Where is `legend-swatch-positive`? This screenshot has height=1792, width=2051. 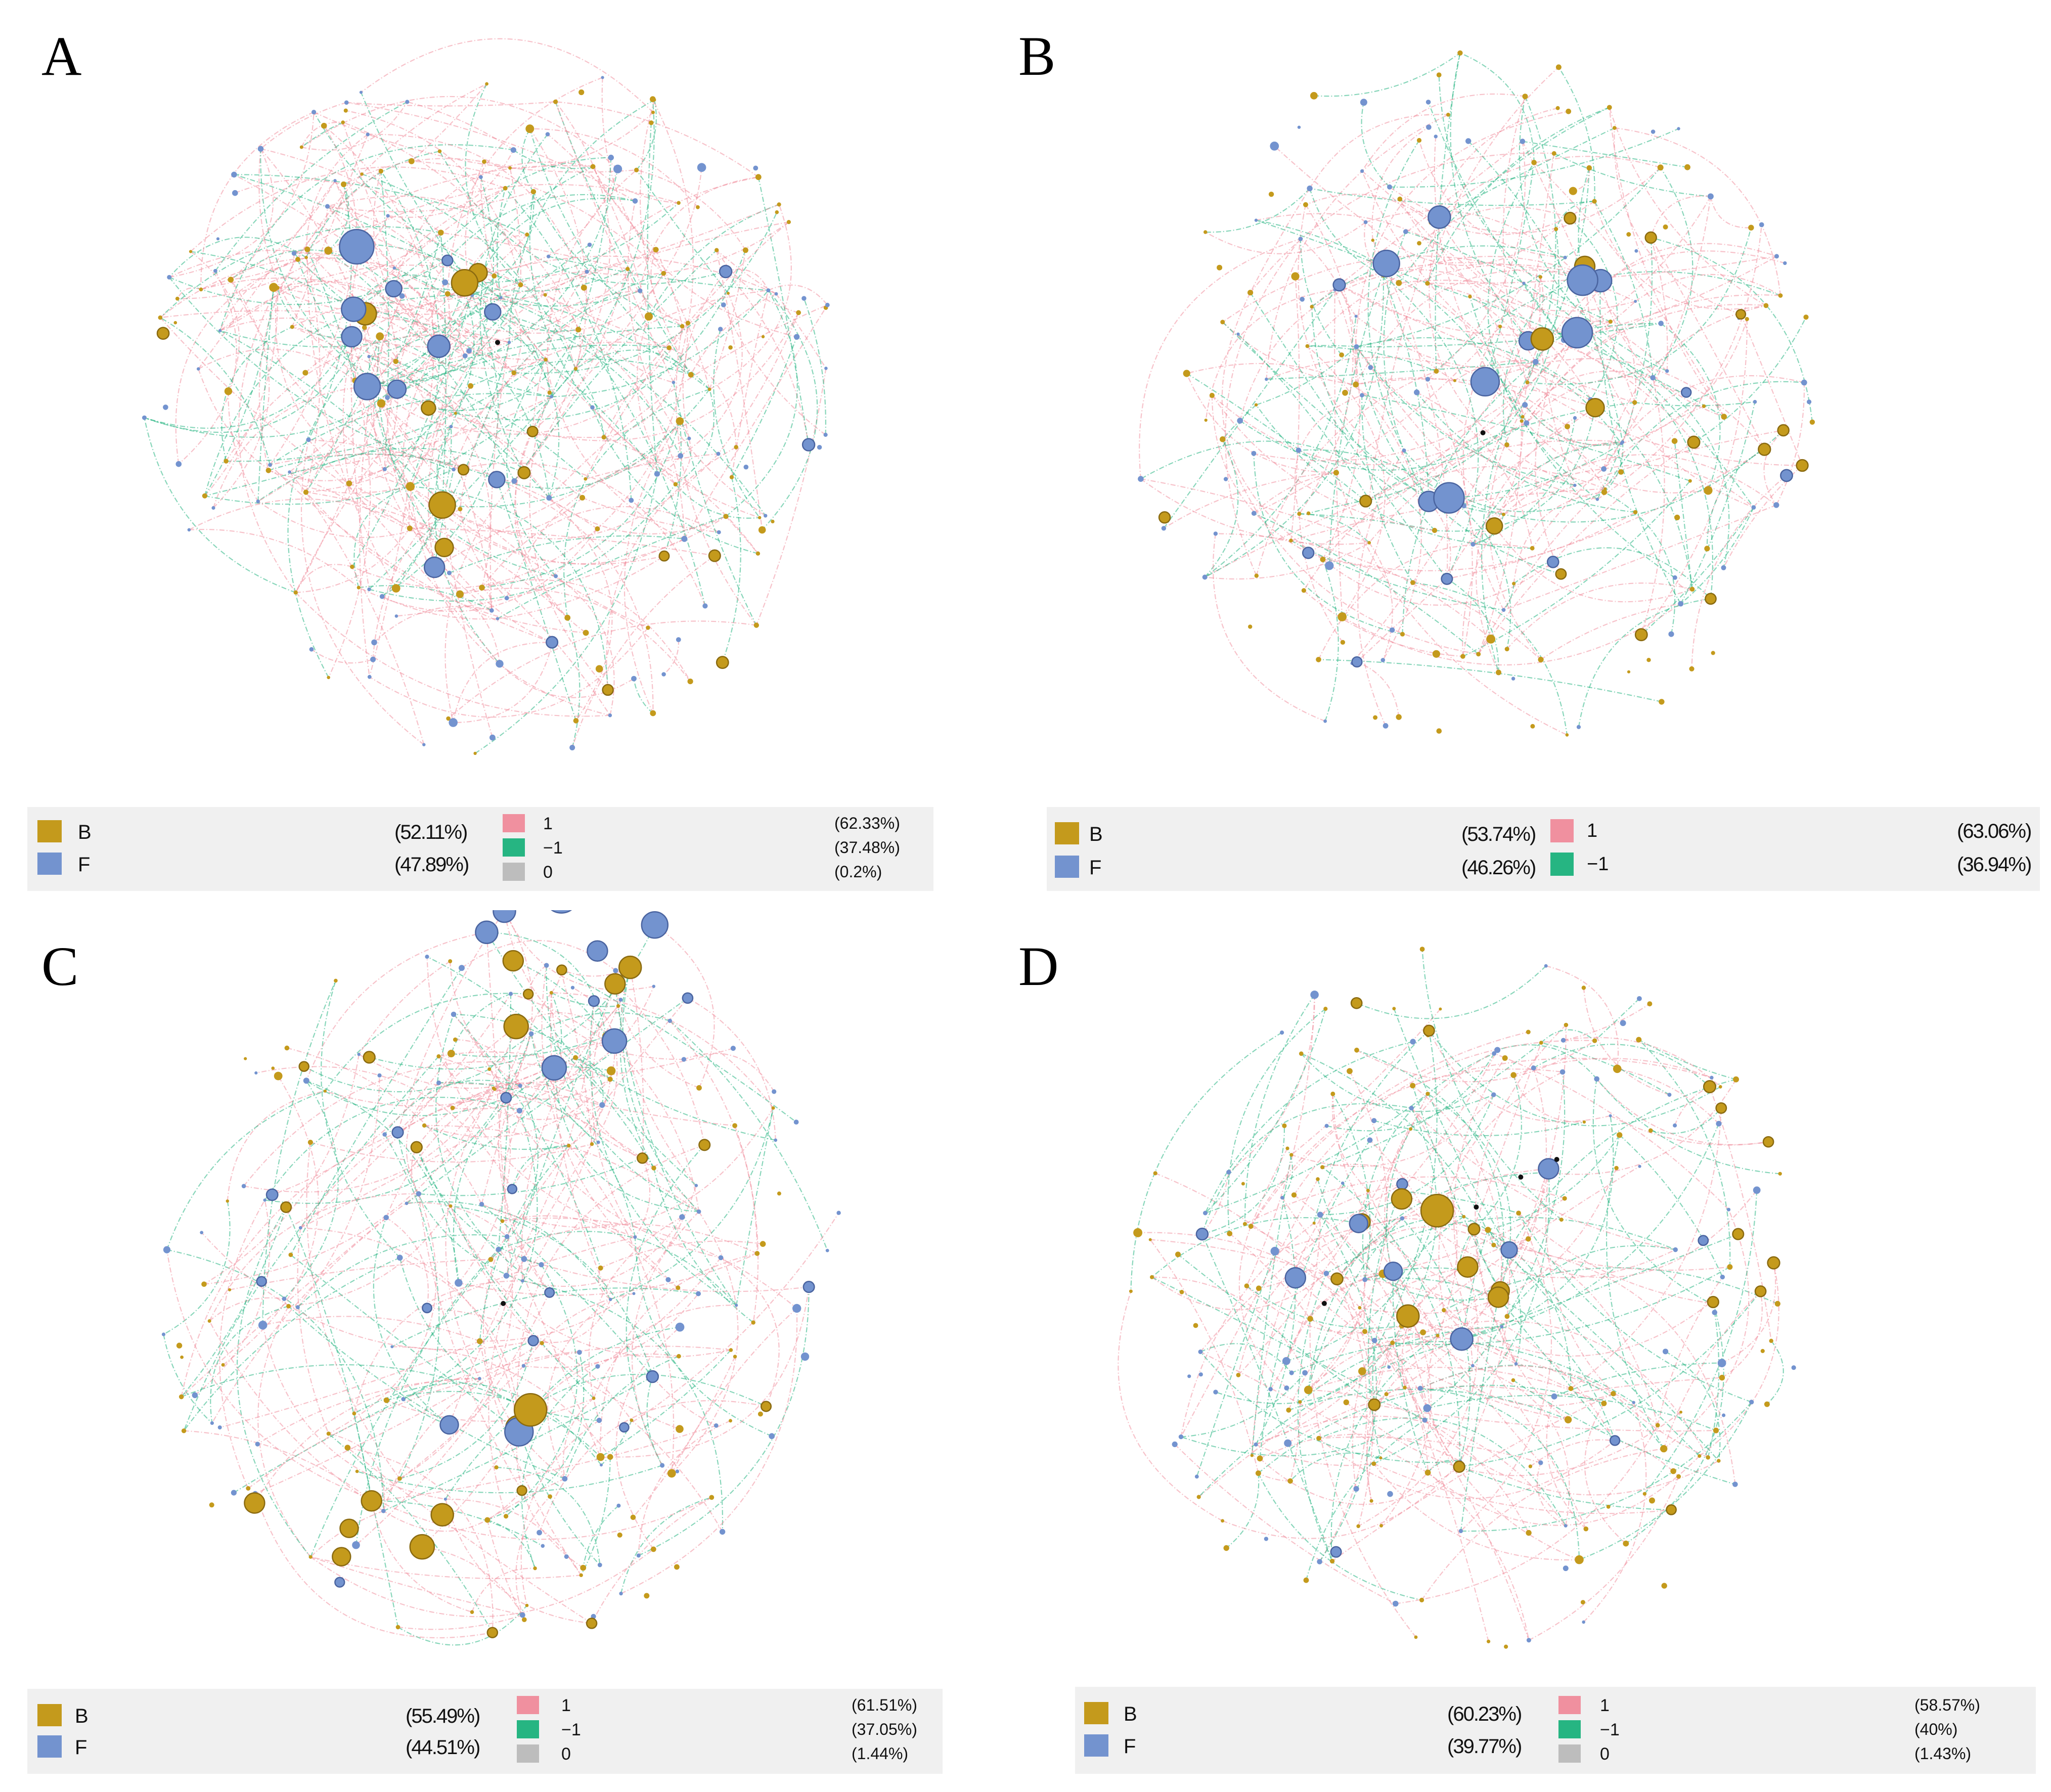 legend-swatch-positive is located at coordinates (528, 1705).